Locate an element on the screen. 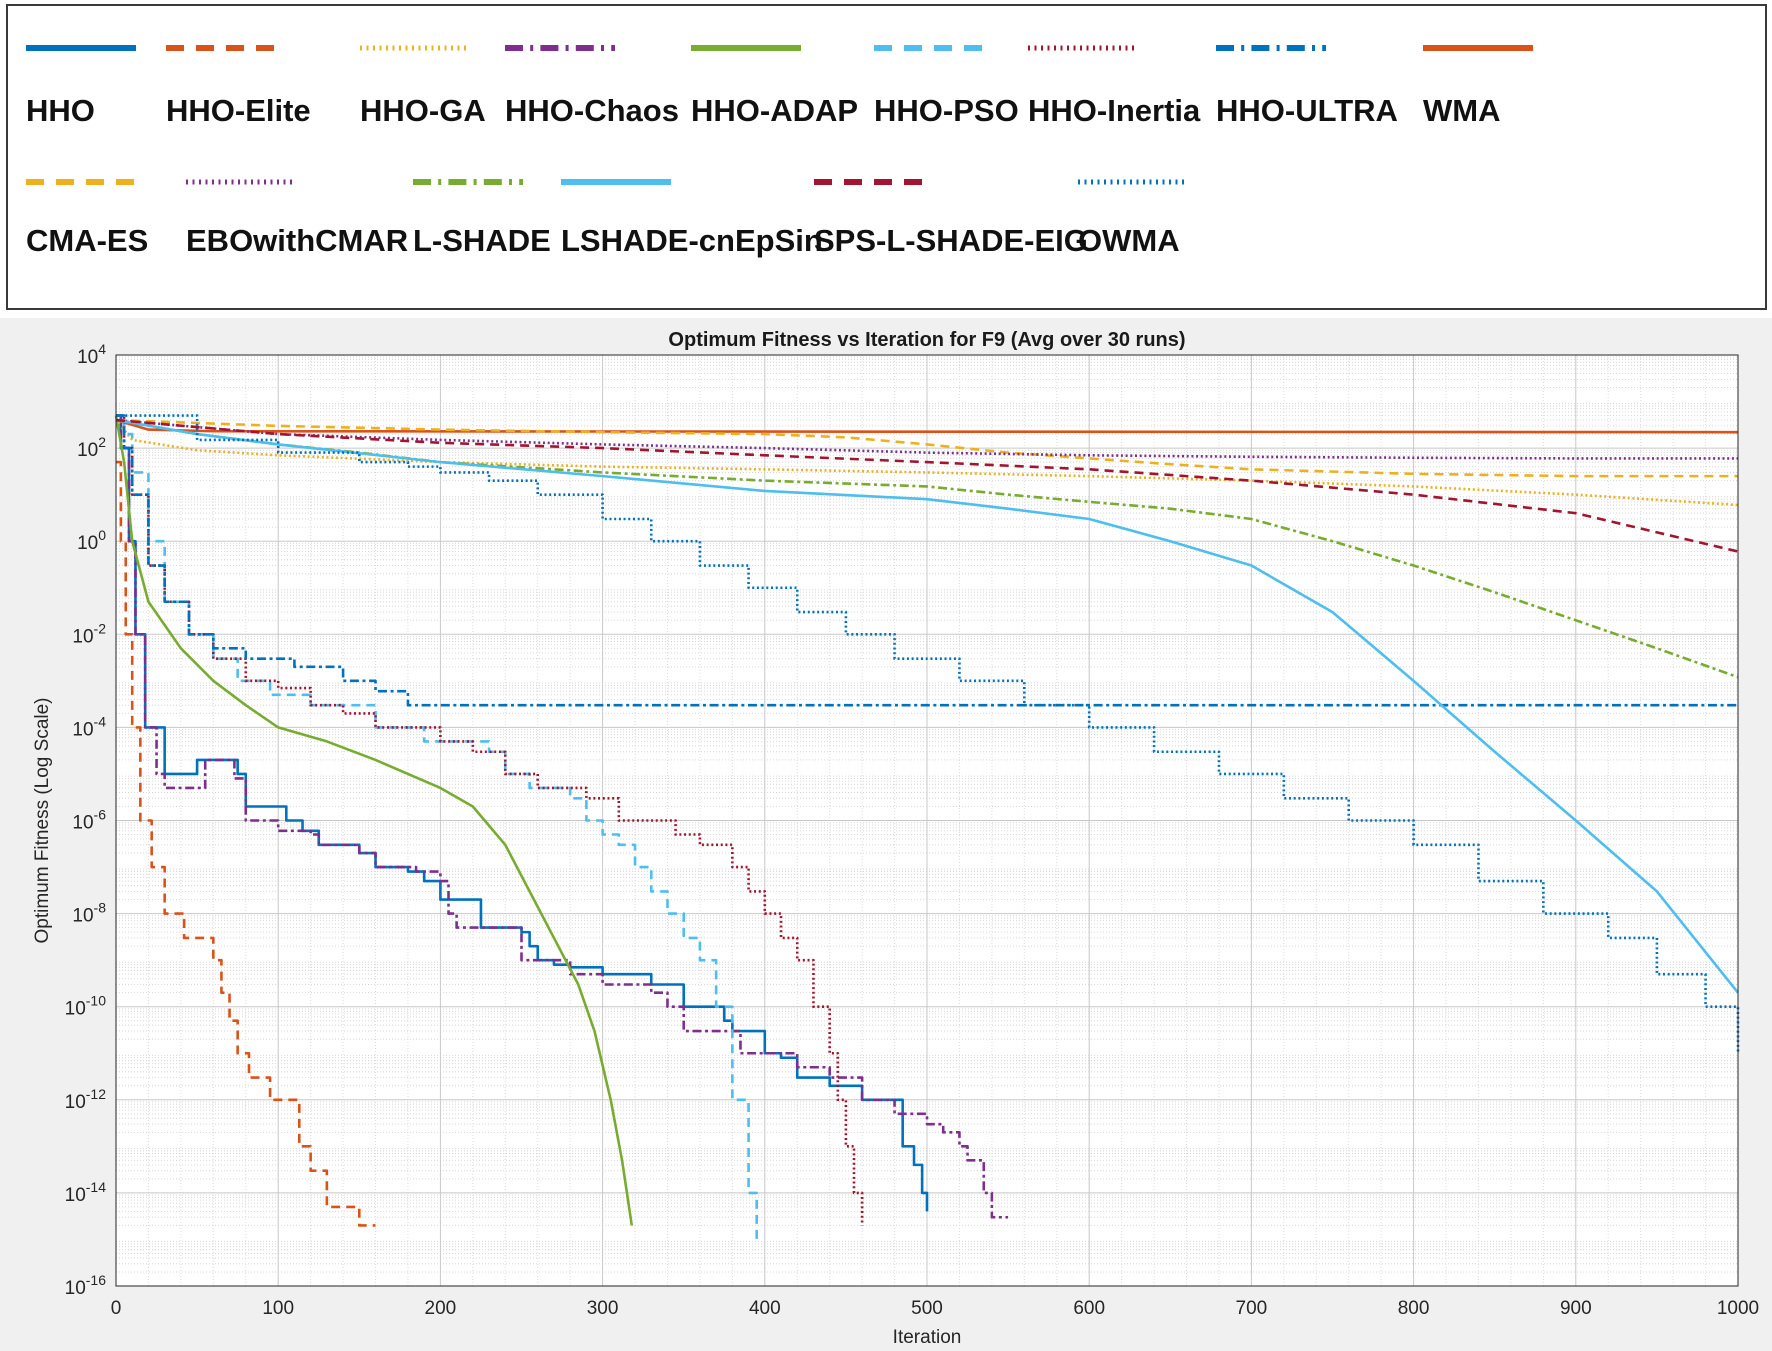  y-tick-exp: 4 is located at coordinates (102, 349).